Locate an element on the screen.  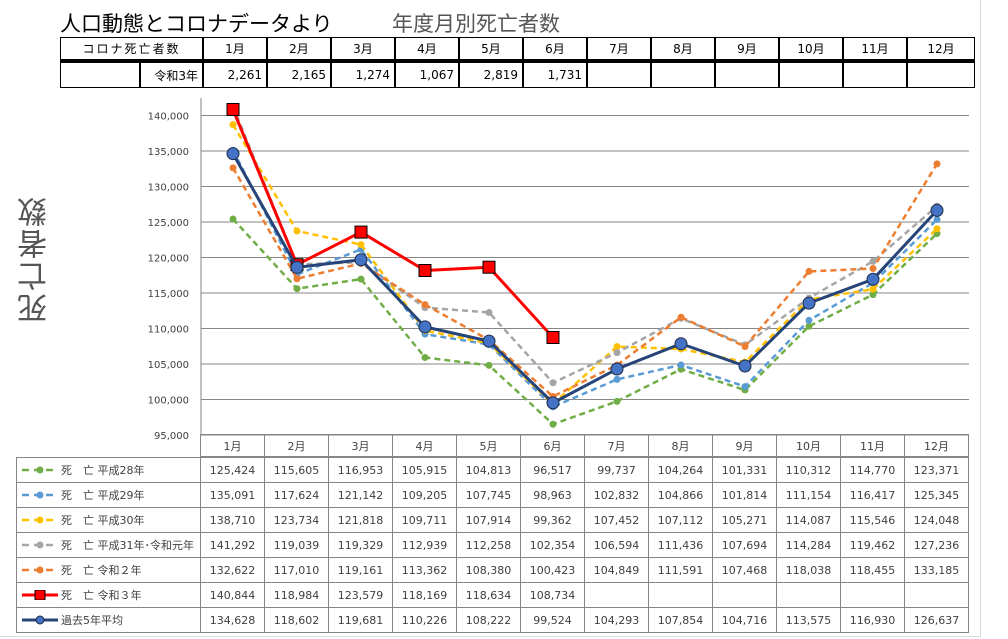
data-value-cell: 105,915 is located at coordinates (424, 470).